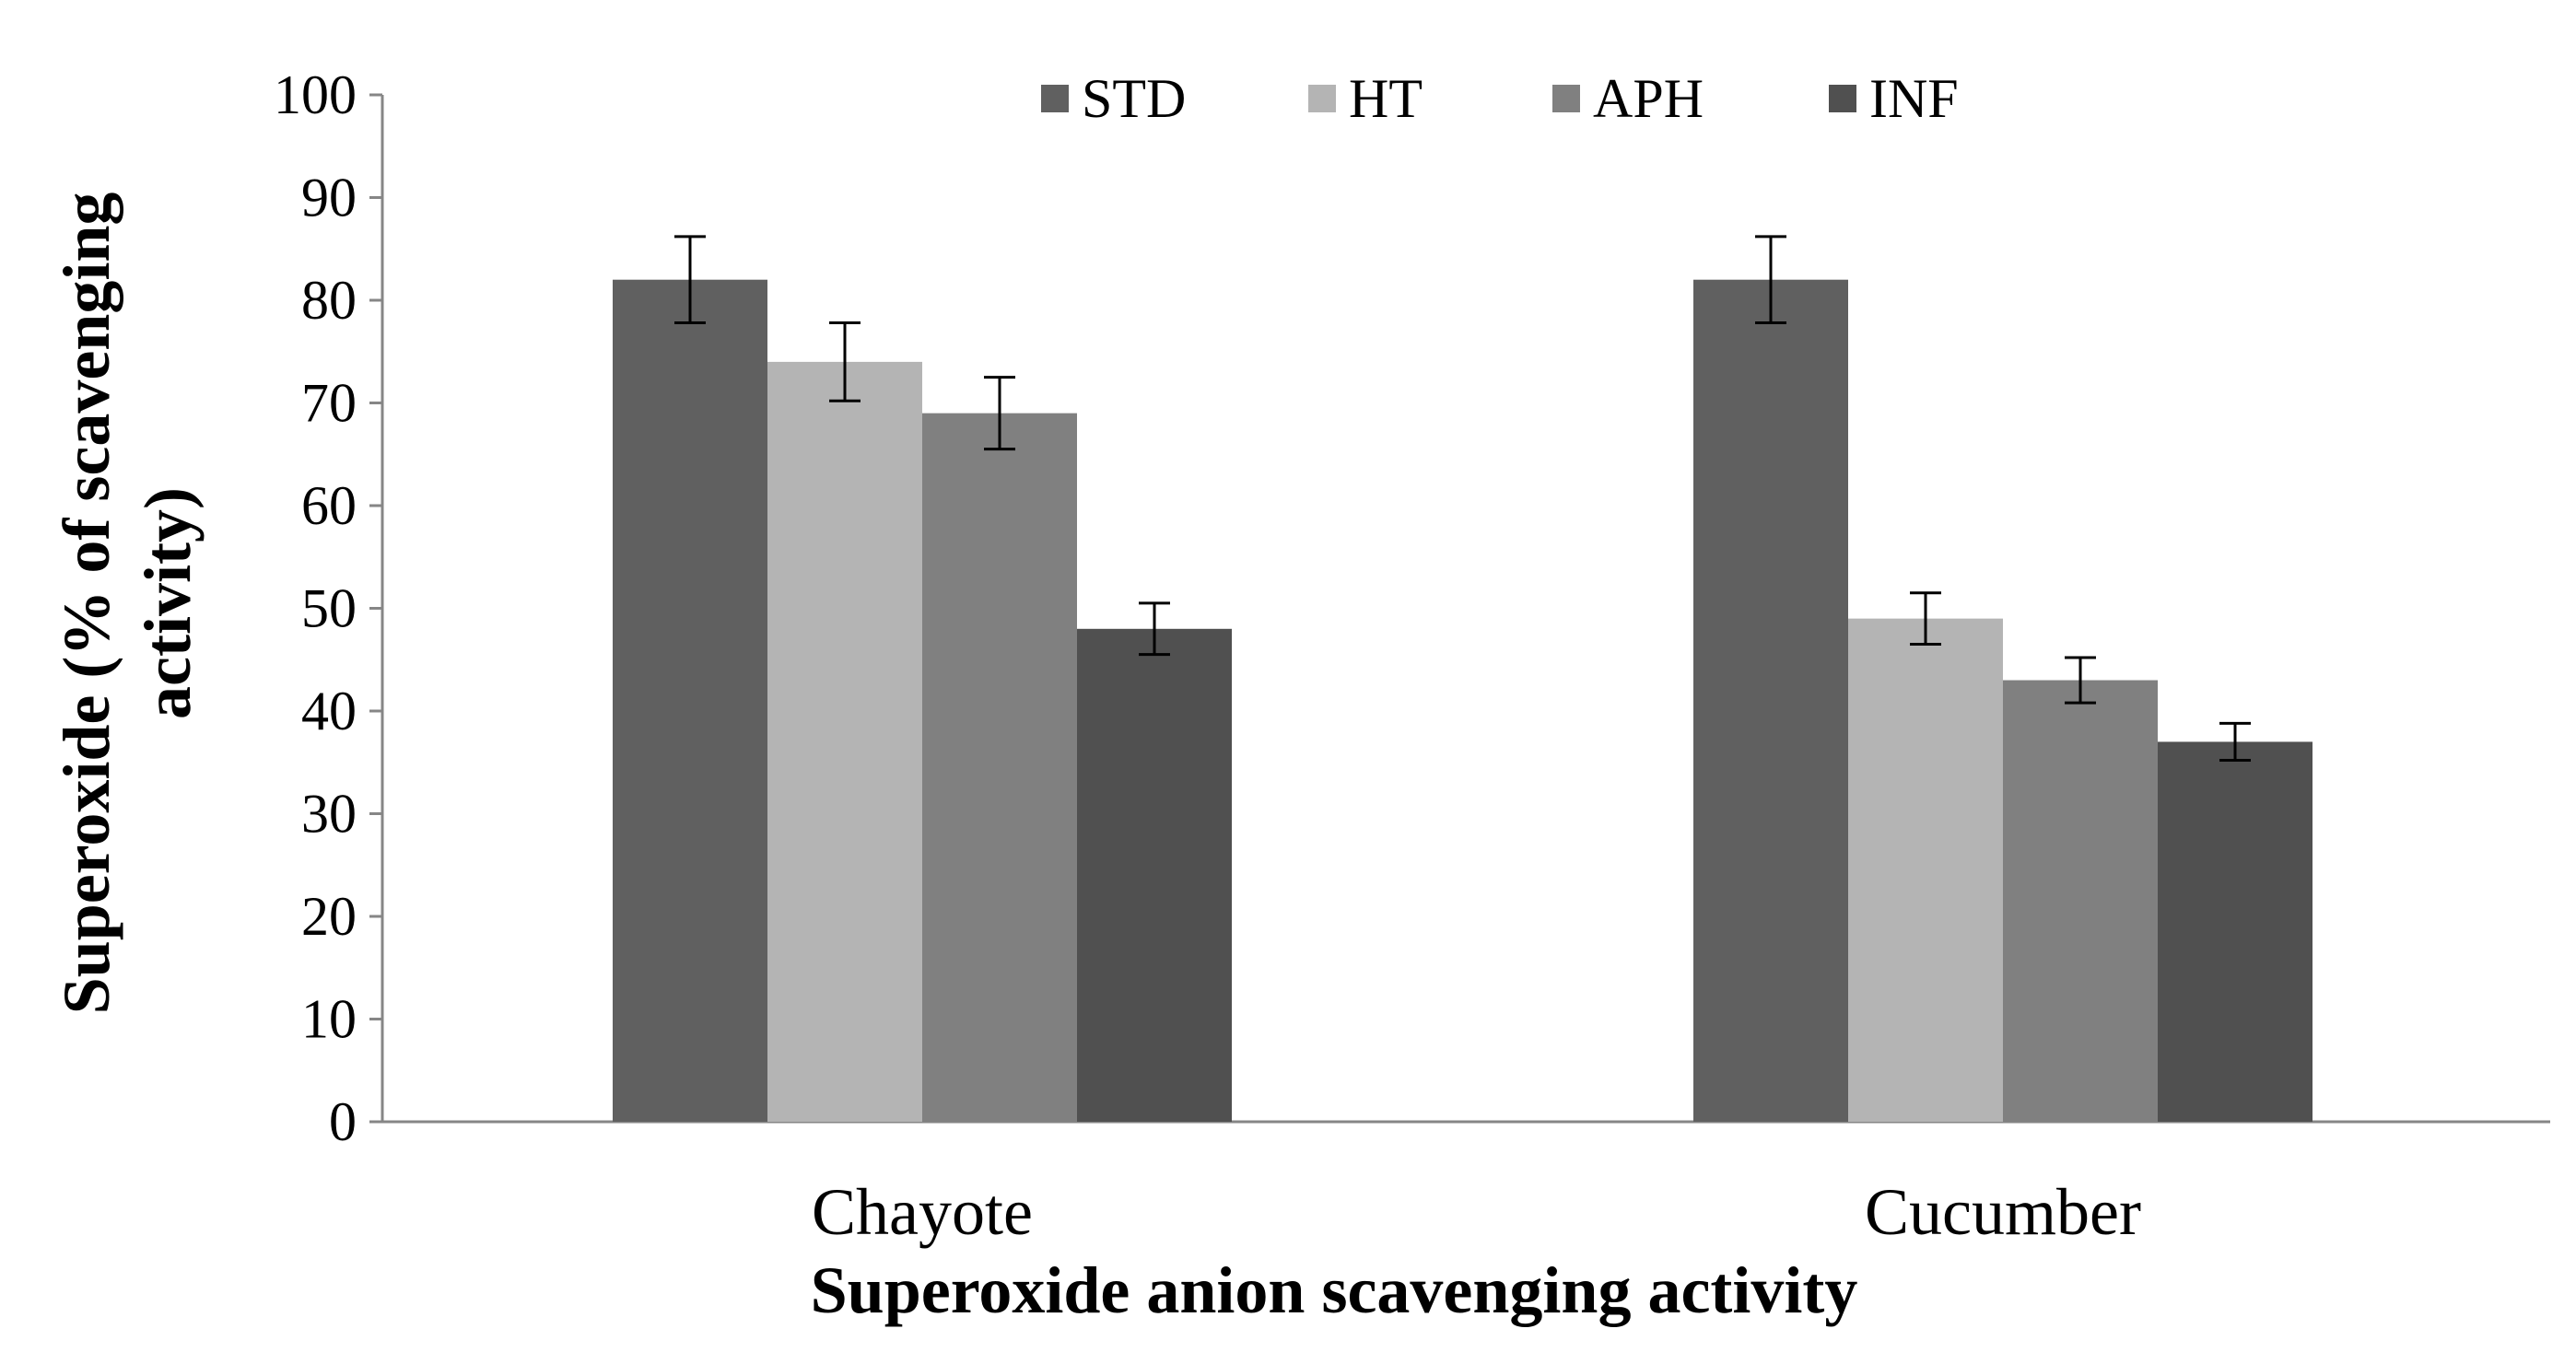 This screenshot has width=2576, height=1352. What do you see at coordinates (1770, 280) in the screenshot?
I see `error-bar-cucumber-std` at bounding box center [1770, 280].